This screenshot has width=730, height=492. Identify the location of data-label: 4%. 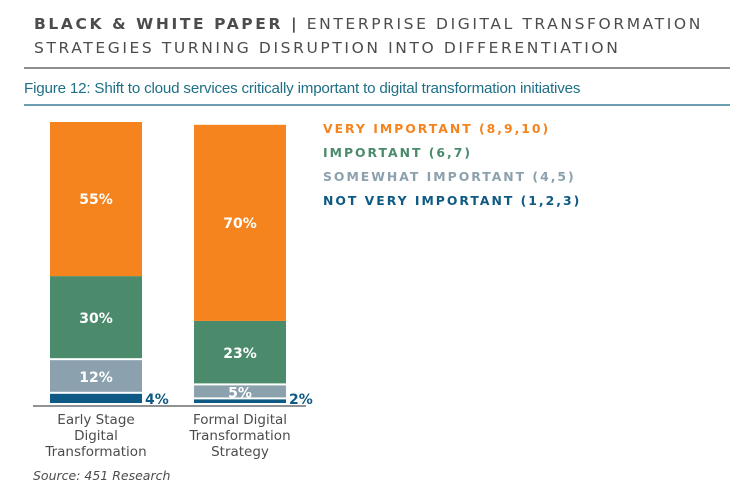
(157, 400).